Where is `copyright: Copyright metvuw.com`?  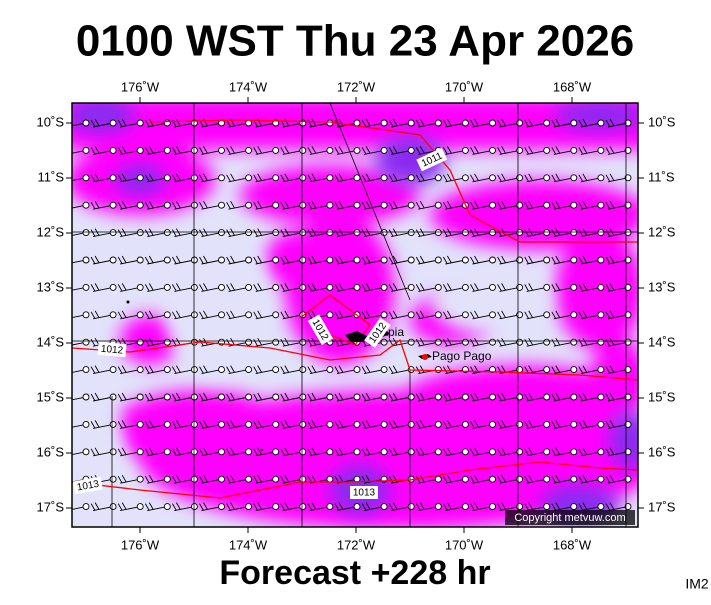 copyright: Copyright metvuw.com is located at coordinates (569, 518).